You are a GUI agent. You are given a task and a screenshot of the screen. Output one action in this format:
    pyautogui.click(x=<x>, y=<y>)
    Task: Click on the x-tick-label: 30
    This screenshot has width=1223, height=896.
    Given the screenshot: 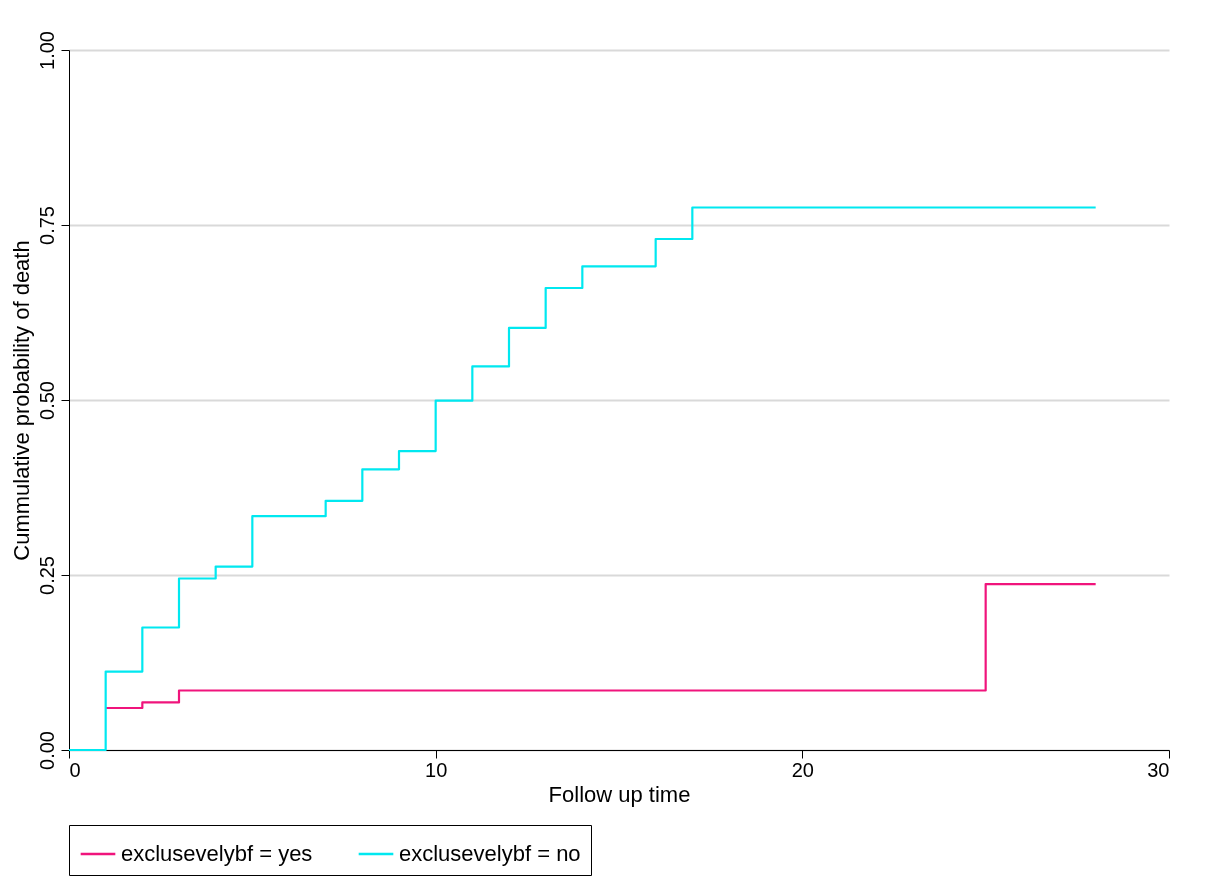 What is the action you would take?
    pyautogui.click(x=1158, y=769)
    